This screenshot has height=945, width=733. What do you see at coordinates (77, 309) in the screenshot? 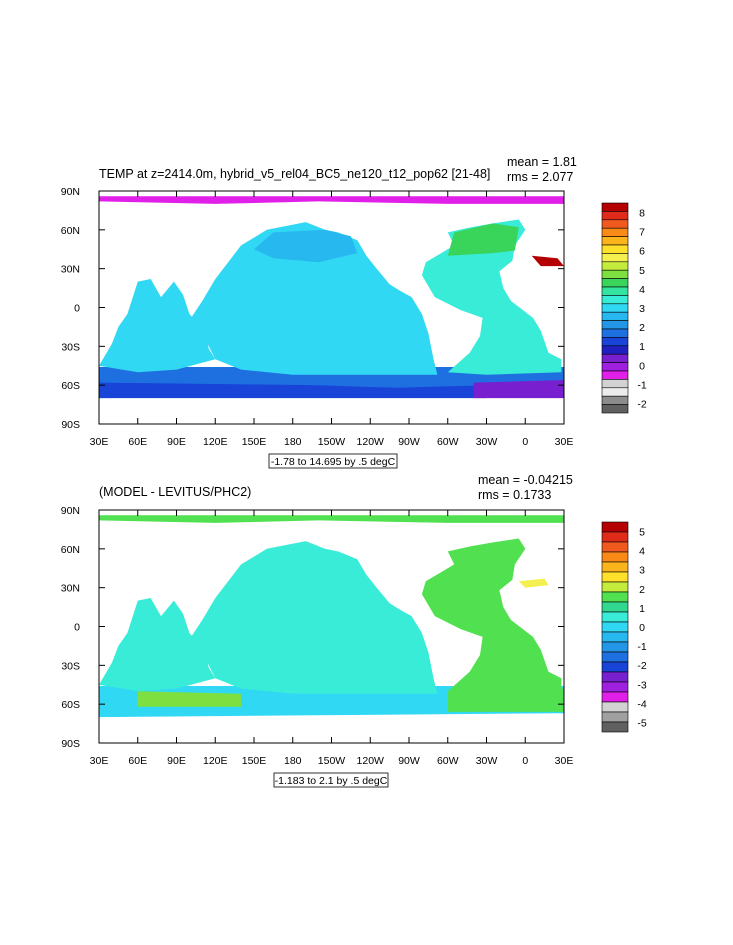
I see `y-tick-label: 0` at bounding box center [77, 309].